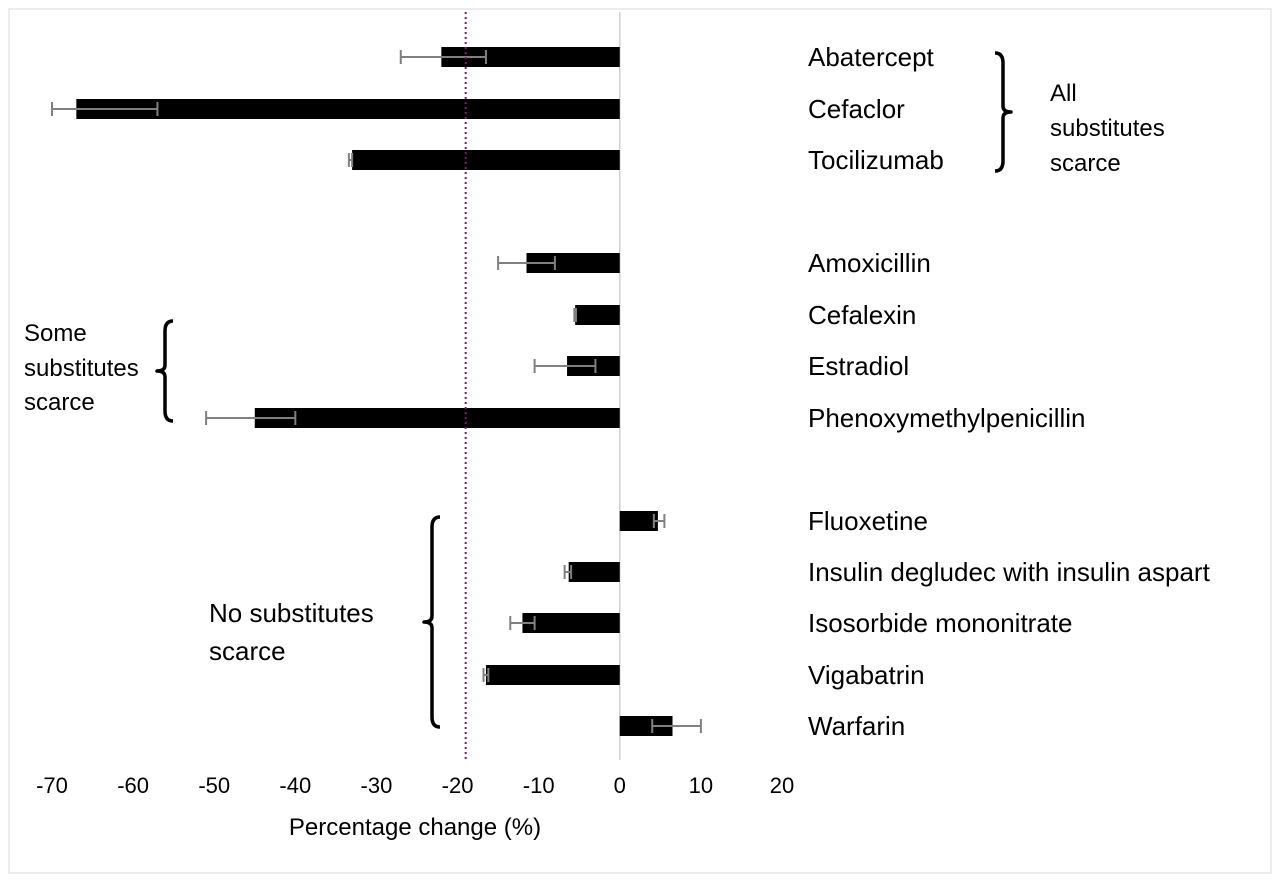 This screenshot has height=881, width=1280. I want to click on group-label: All, so click(1063, 93).